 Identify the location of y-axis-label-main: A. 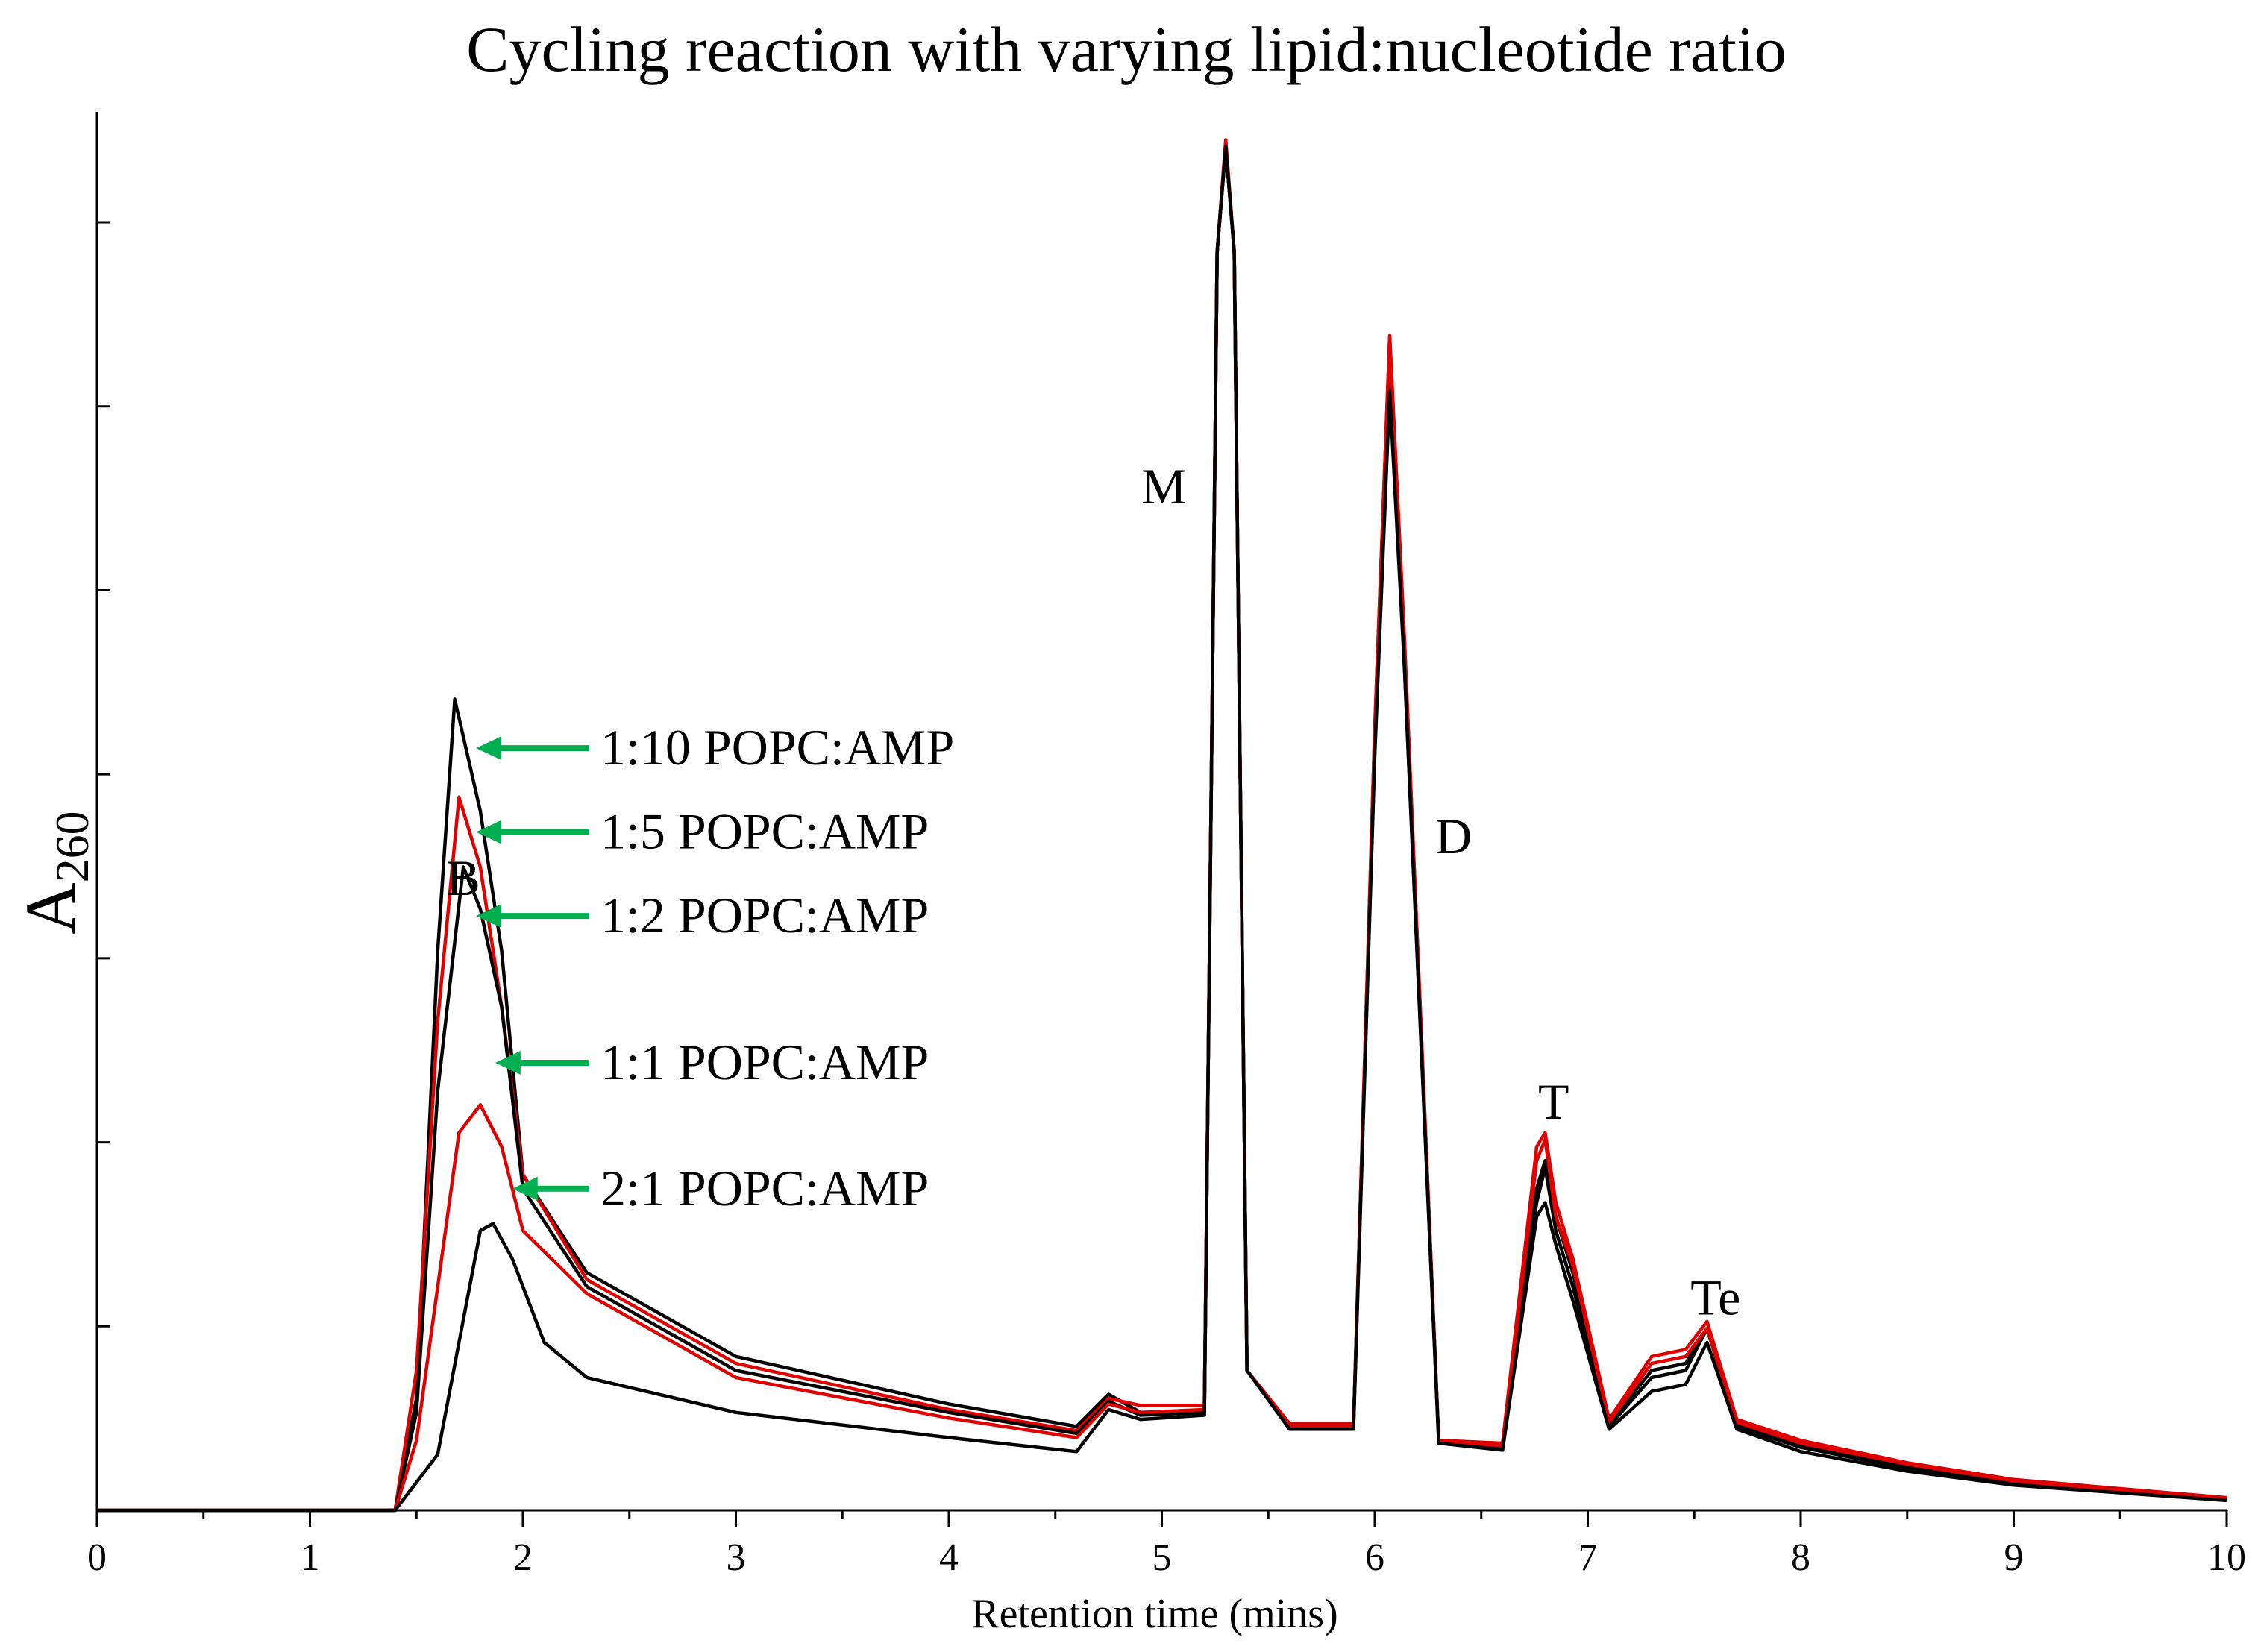
(50, 908).